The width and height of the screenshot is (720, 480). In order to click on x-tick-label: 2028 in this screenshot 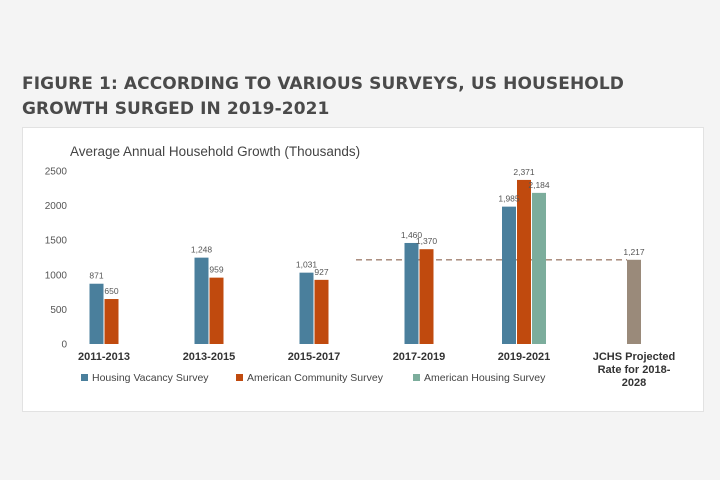, I will do `click(634, 383)`.